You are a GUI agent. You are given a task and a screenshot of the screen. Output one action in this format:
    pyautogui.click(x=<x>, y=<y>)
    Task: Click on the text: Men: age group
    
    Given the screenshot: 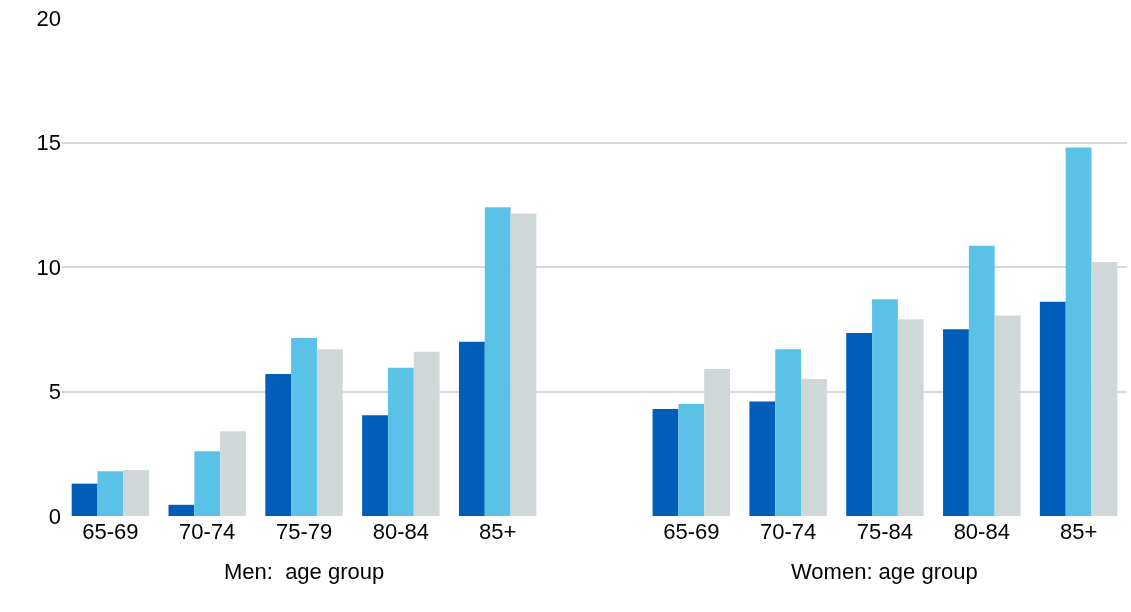 What is the action you would take?
    pyautogui.click(x=304, y=571)
    